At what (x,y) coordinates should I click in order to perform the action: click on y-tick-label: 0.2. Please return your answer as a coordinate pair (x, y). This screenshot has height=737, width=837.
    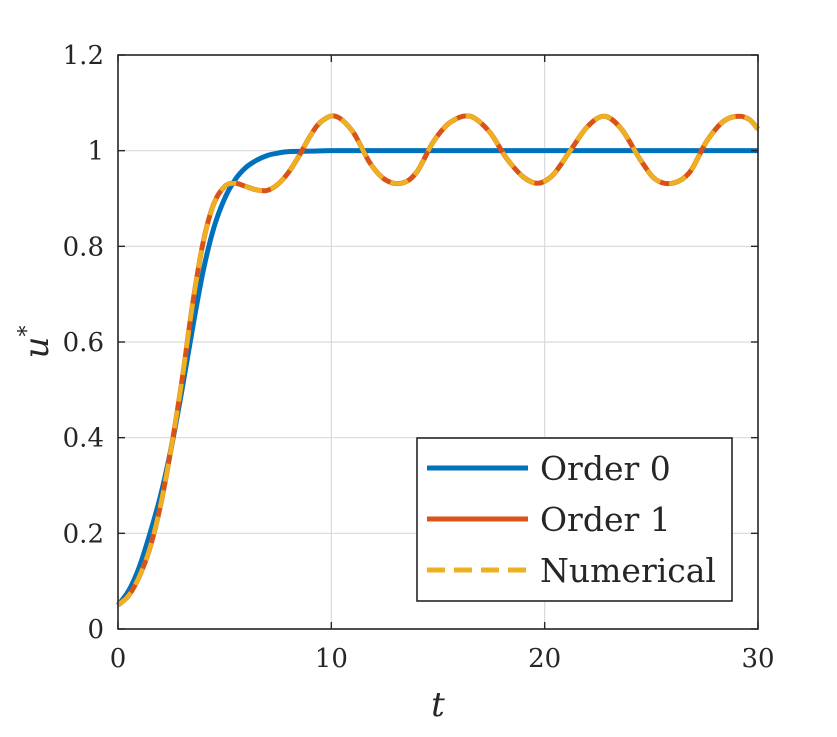
    Looking at the image, I should click on (83, 534).